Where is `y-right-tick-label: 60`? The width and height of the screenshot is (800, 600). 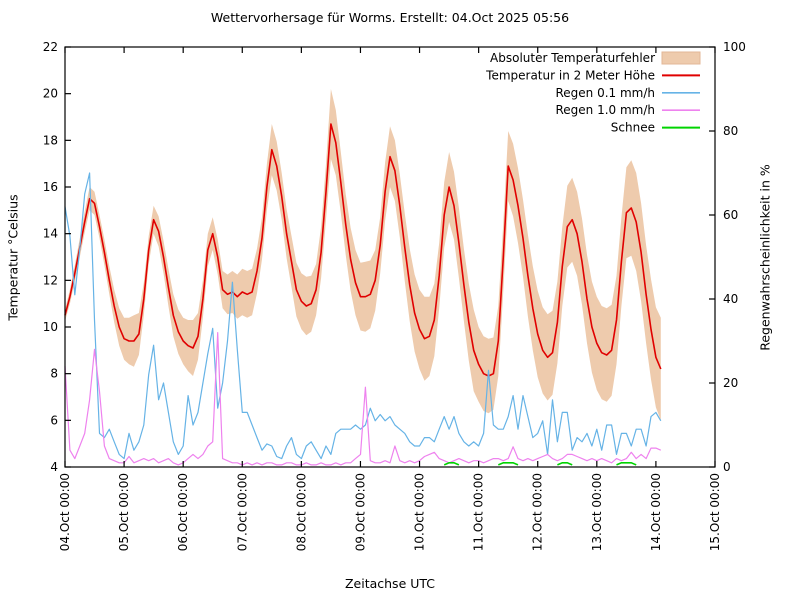
y-right-tick-label: 60 is located at coordinates (730, 215).